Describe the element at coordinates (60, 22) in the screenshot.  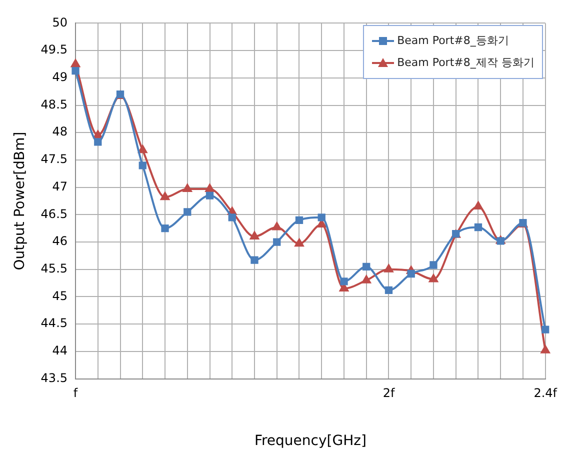
I see `y-tick-label: 50` at that location.